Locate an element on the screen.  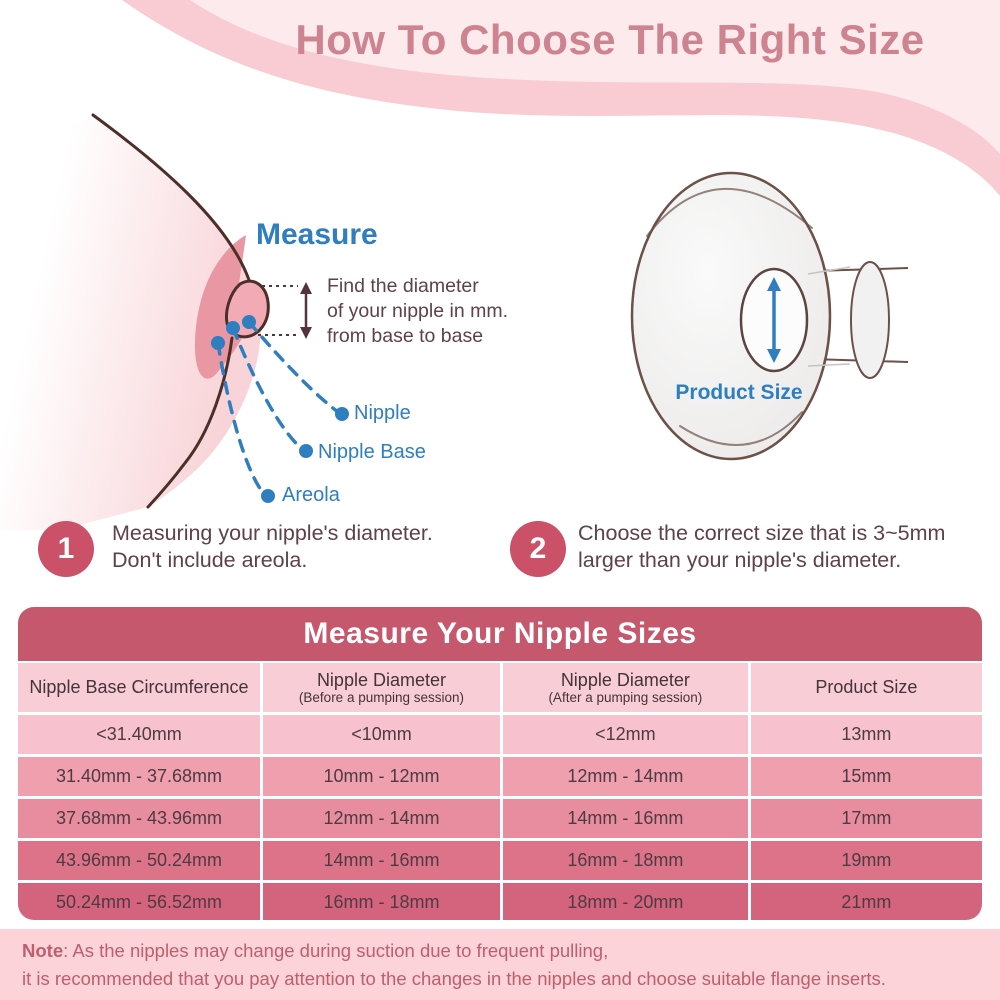
measure-heading: Measure is located at coordinates (317, 234).